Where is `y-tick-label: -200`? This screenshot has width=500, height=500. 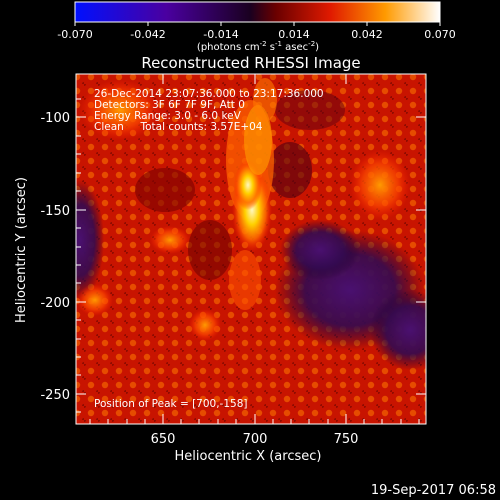 y-tick-label: -200 is located at coordinates (55, 303).